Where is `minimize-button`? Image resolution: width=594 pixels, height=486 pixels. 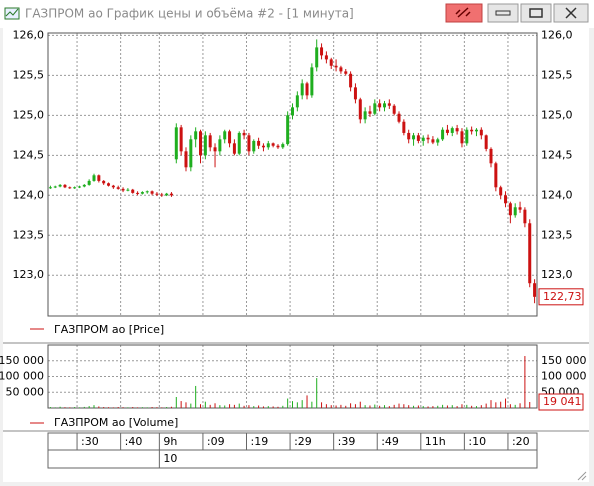 minimize-button is located at coordinates (503, 13).